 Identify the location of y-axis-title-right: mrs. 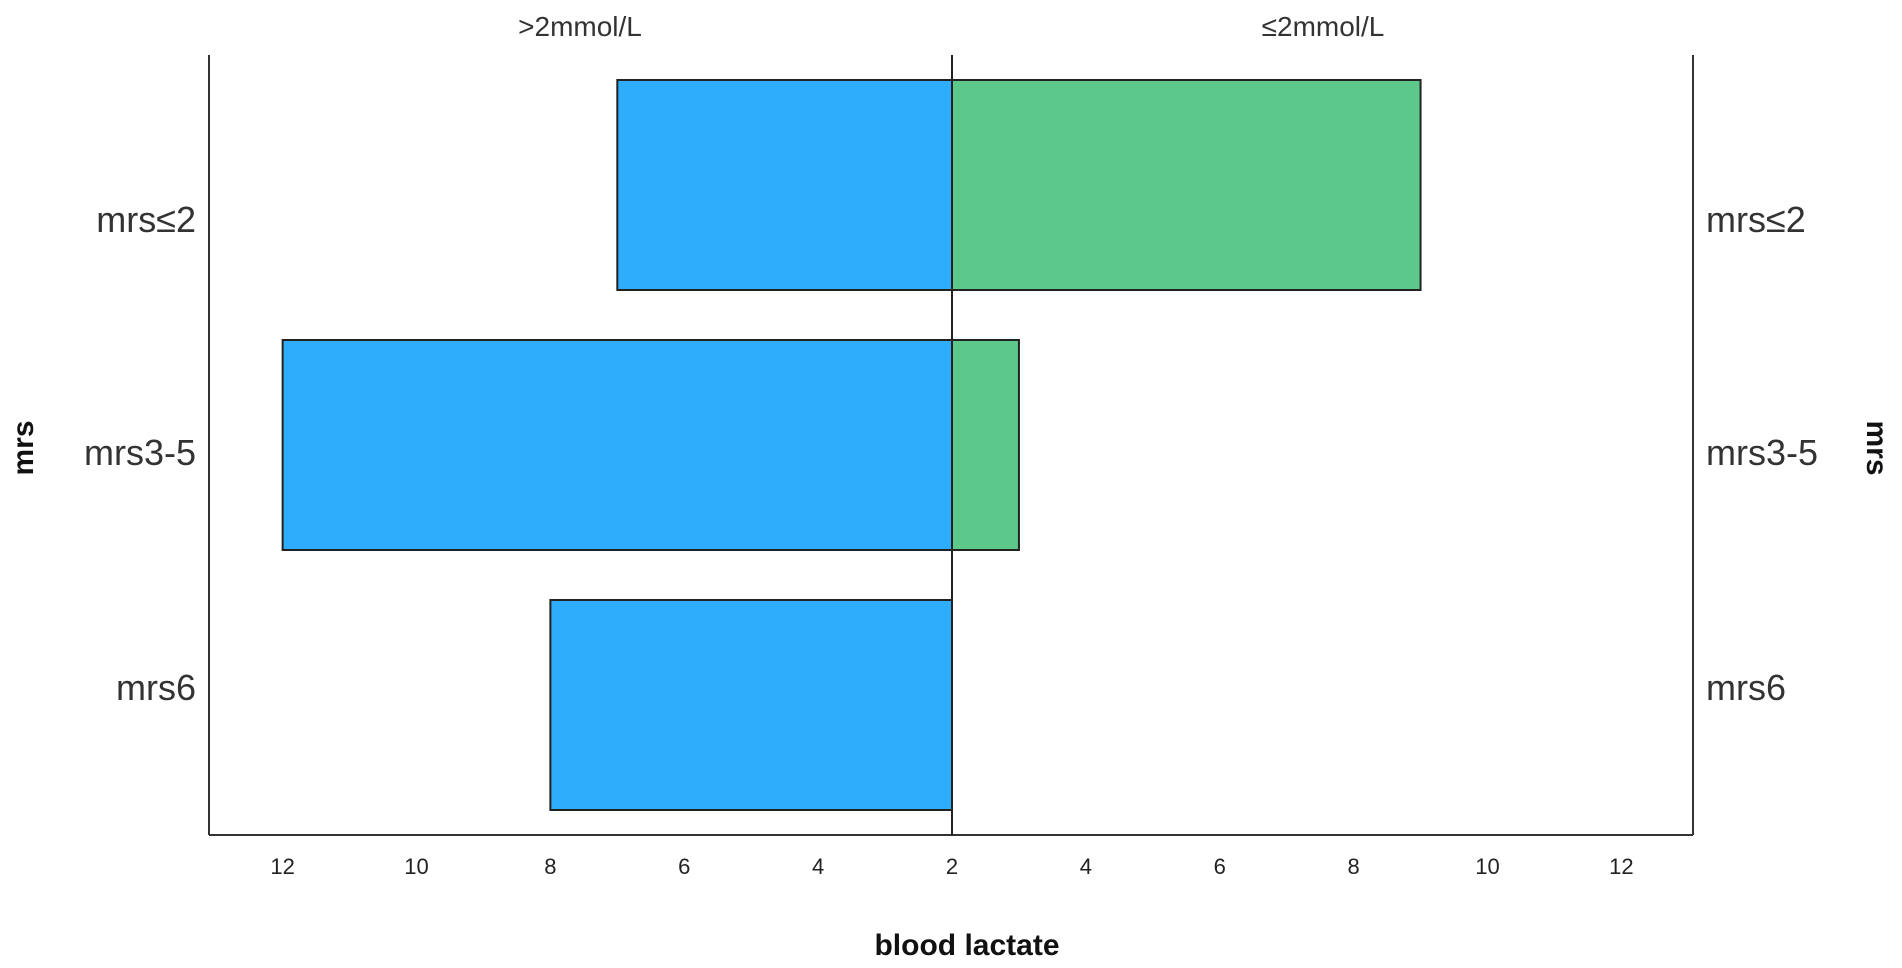
(1876, 447).